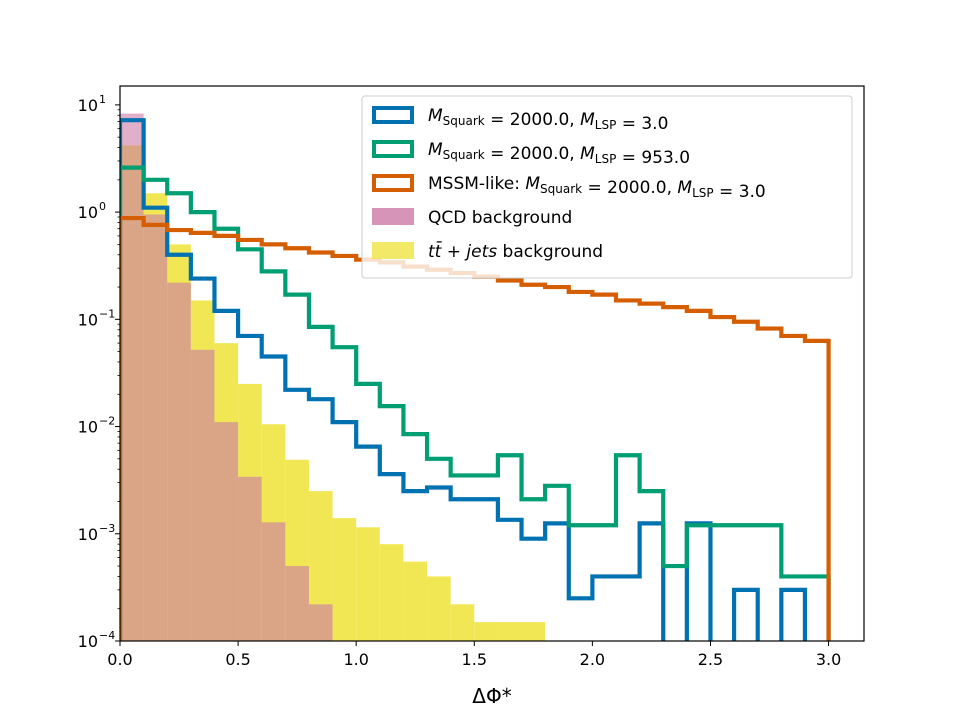  I want to click on y-tick-exponent-0: 1, so click(102, 99).